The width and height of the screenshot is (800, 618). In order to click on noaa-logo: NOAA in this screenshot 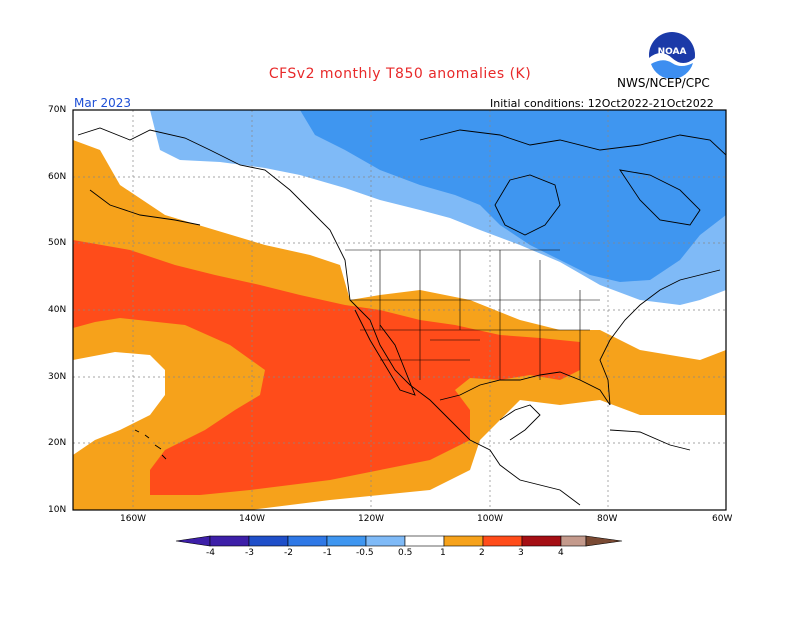, I will do `click(672, 56)`.